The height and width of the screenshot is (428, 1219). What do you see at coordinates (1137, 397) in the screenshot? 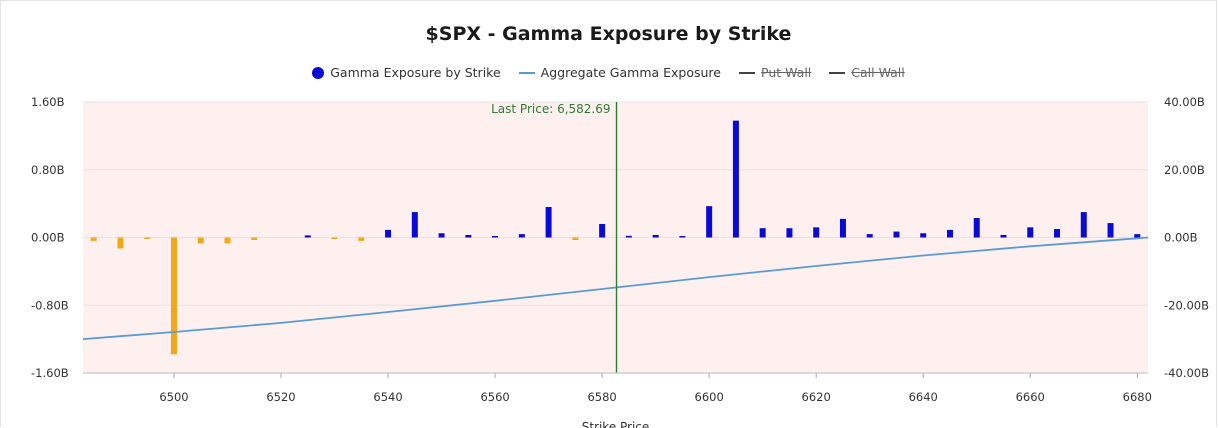
I see `x-axis-tick-label: 6680` at bounding box center [1137, 397].